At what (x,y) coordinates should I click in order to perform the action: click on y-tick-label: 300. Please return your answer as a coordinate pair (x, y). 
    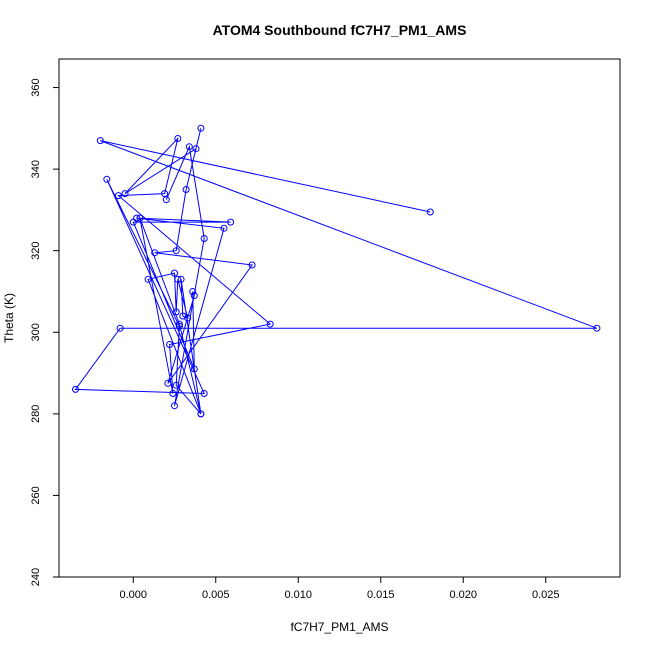
    Looking at the image, I should click on (36, 332).